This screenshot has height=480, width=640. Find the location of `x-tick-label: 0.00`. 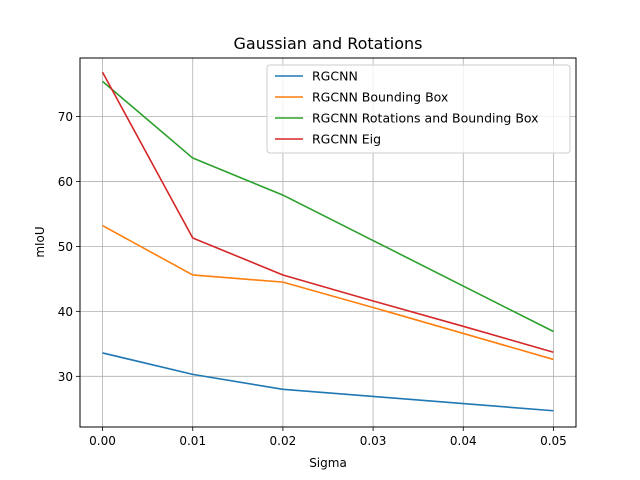

x-tick-label: 0.00 is located at coordinates (102, 441).